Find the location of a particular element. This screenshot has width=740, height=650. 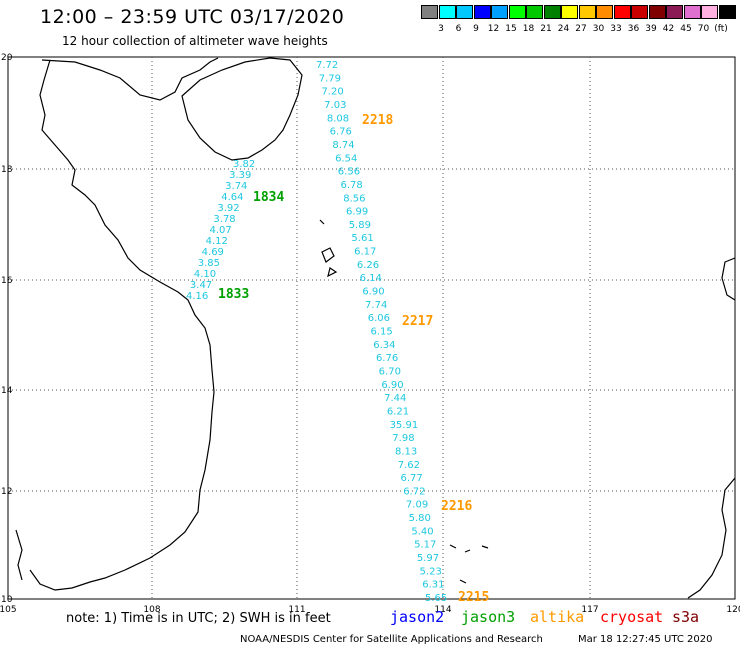

lon-tick-label: 117 is located at coordinates (589, 610).